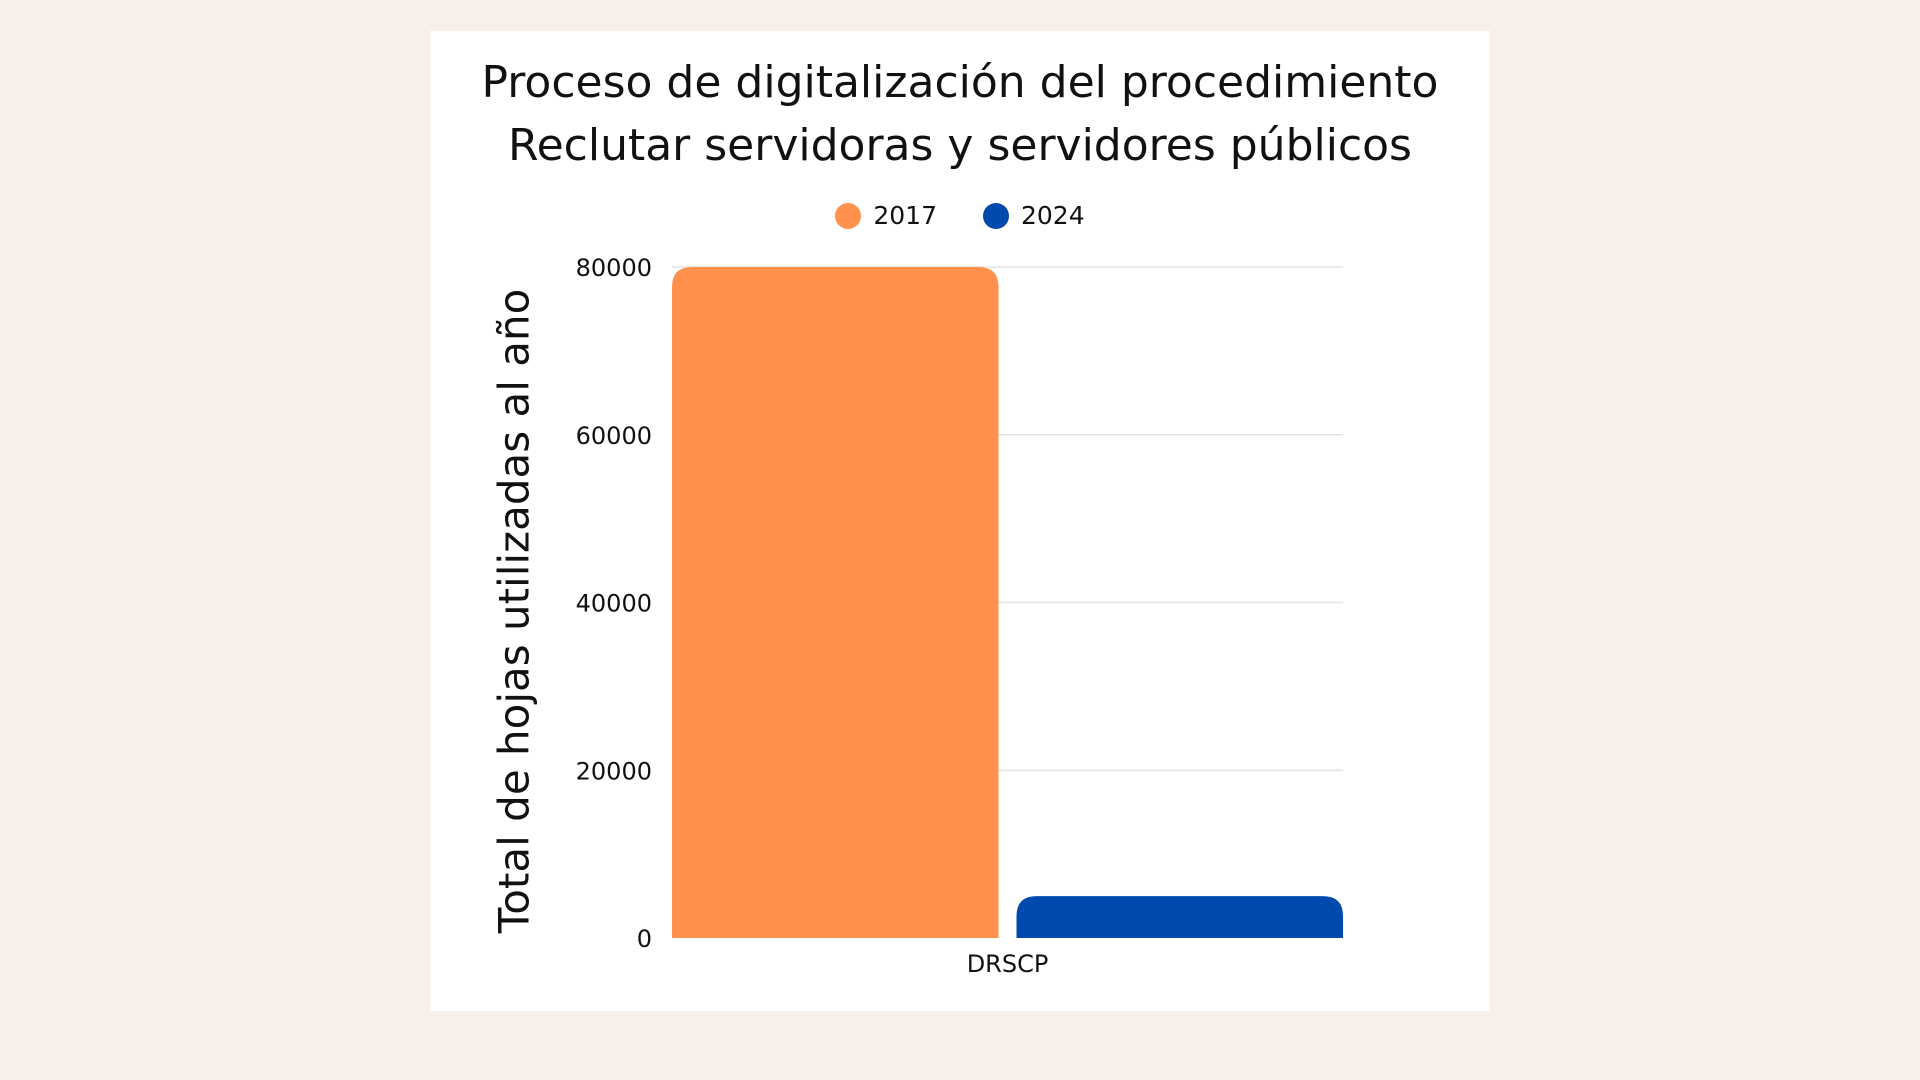  Describe the element at coordinates (835, 602) in the screenshot. I see `bar-drscp-2017` at that location.